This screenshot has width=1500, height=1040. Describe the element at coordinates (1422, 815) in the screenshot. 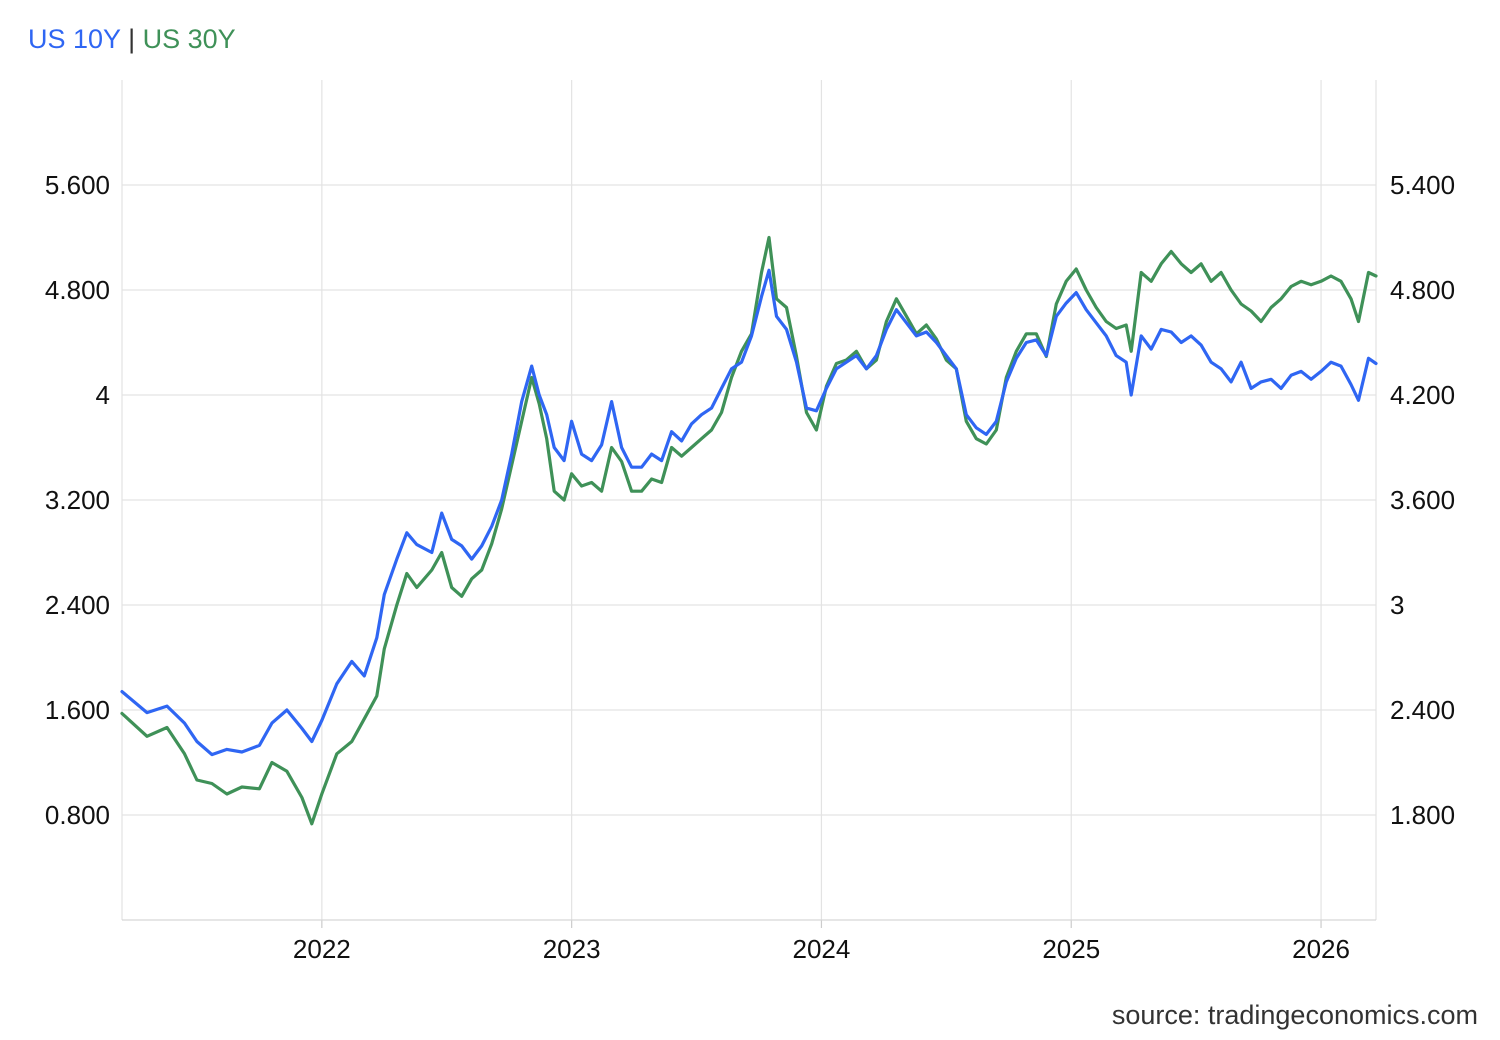

I see `right-y-tick-label: 1.800` at that location.